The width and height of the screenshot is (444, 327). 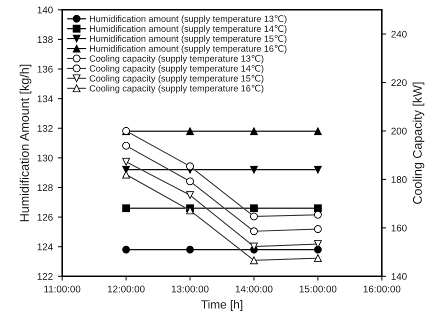 What do you see at coordinates (126, 289) in the screenshot?
I see `x-tick-label: 12:00:00` at bounding box center [126, 289].